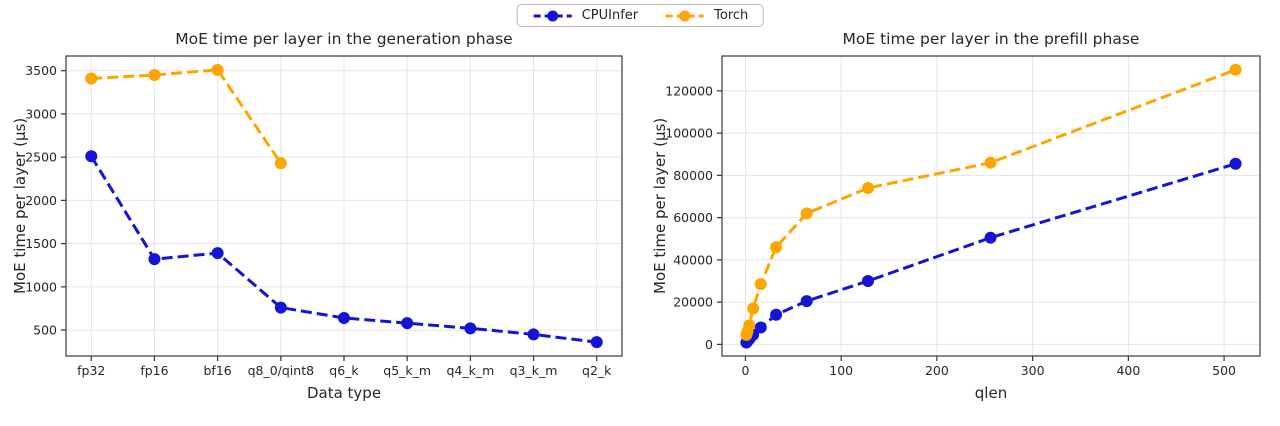 The width and height of the screenshot is (1280, 426). I want to click on x-tick-label: q6_k, so click(344, 370).